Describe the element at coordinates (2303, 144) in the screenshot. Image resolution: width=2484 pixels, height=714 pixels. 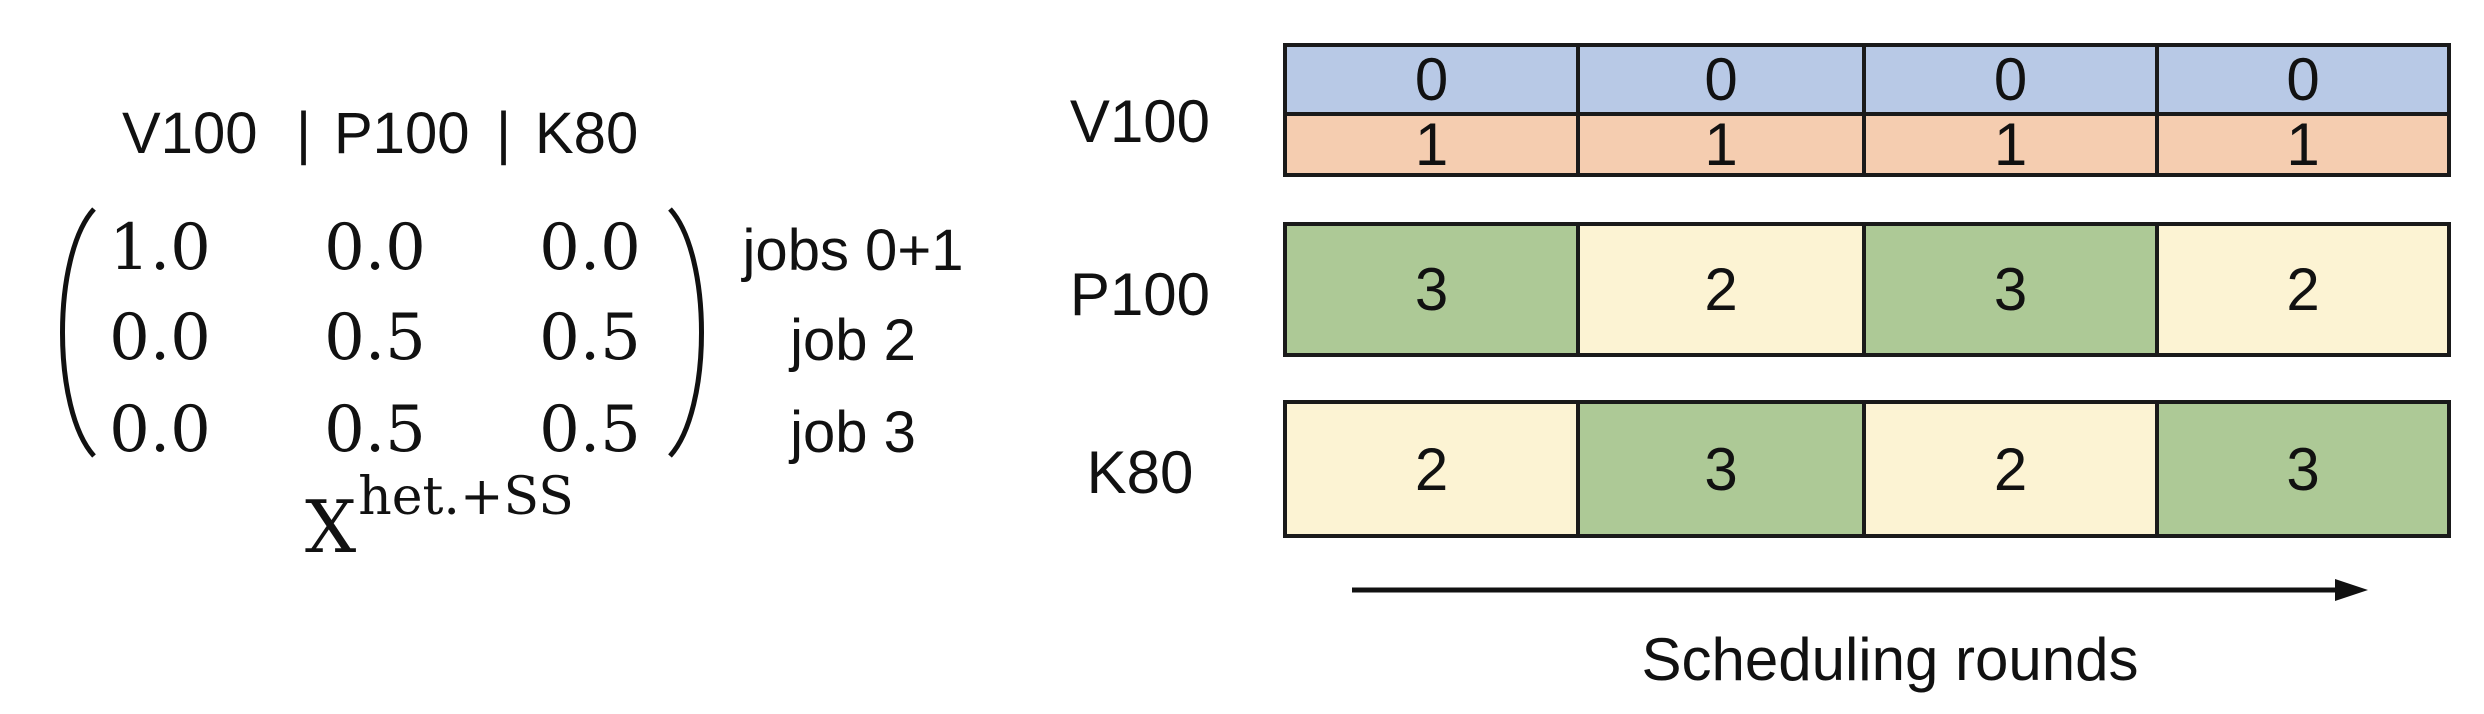
I see `v100-round-4-bottom-cell: 1` at that location.